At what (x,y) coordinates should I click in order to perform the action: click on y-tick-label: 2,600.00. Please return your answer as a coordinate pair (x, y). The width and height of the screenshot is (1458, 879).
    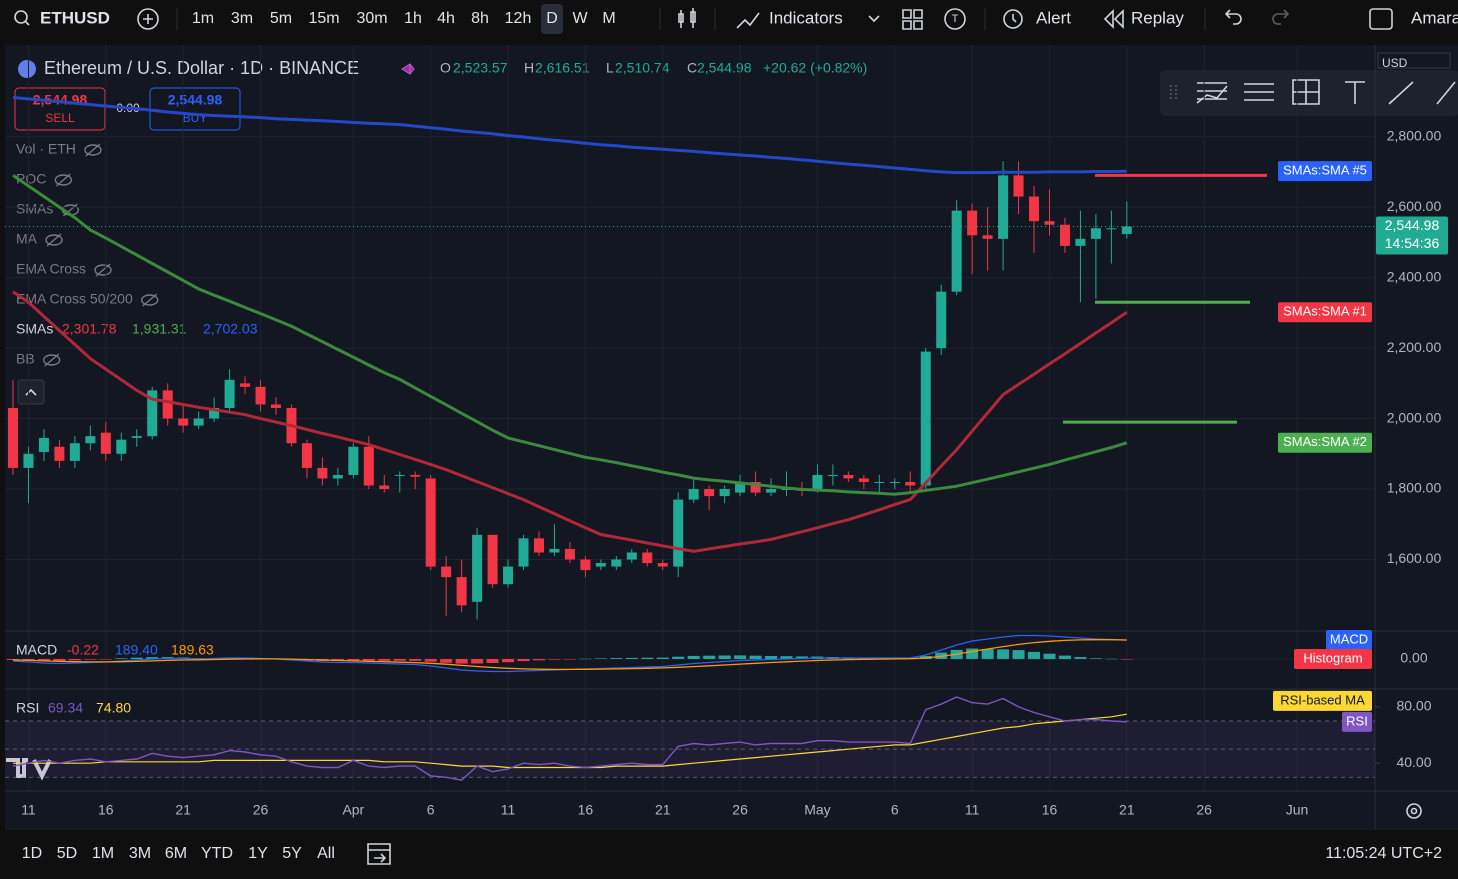
    Looking at the image, I should click on (1414, 206).